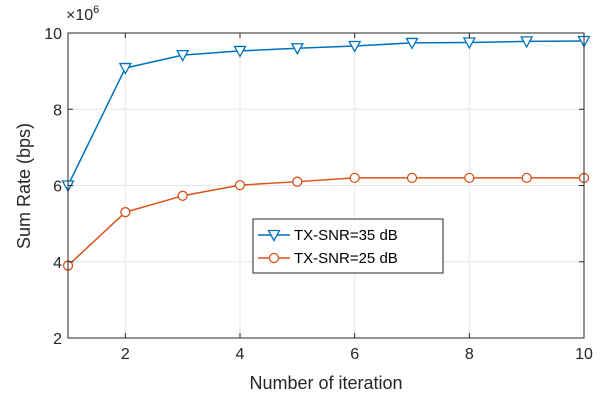  What do you see at coordinates (57, 263) in the screenshot?
I see `y-tick-label: 4` at bounding box center [57, 263].